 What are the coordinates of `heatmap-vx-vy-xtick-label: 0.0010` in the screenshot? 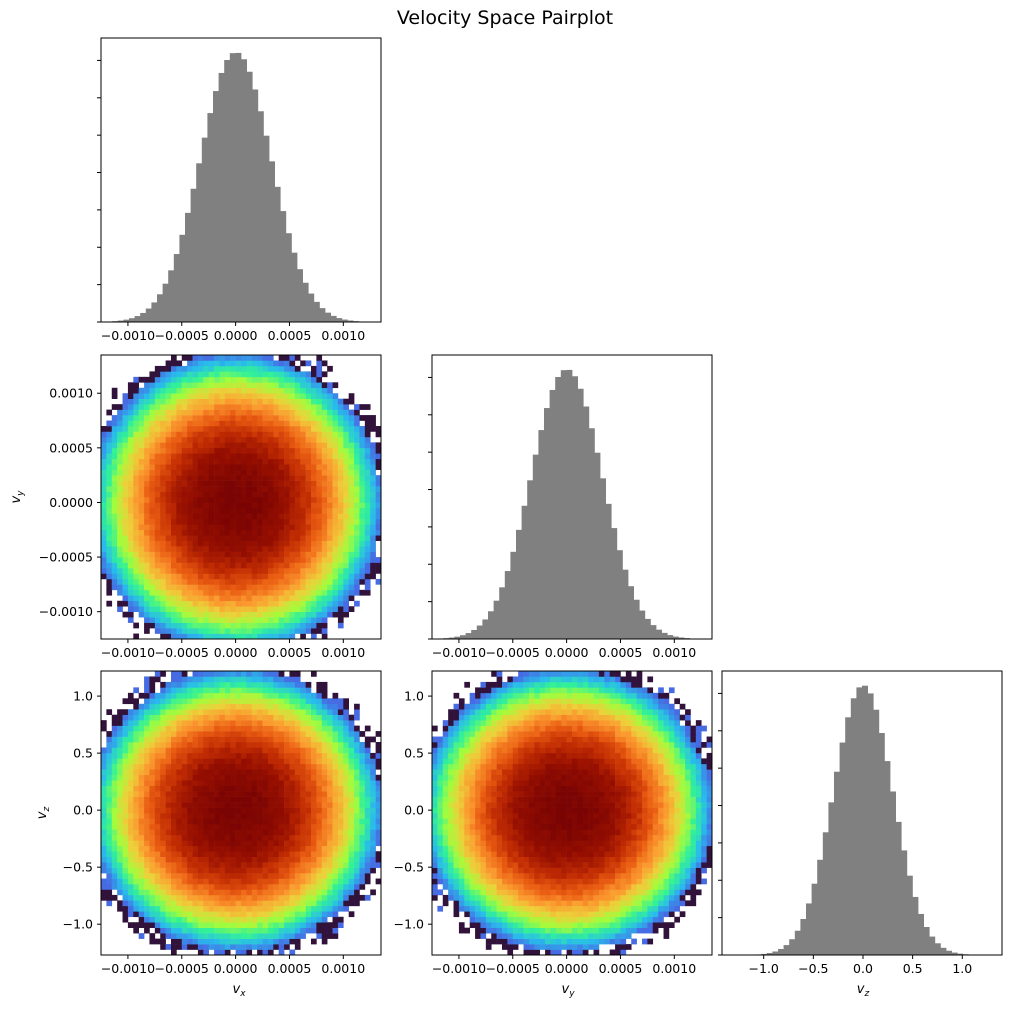 It's located at (343, 652).